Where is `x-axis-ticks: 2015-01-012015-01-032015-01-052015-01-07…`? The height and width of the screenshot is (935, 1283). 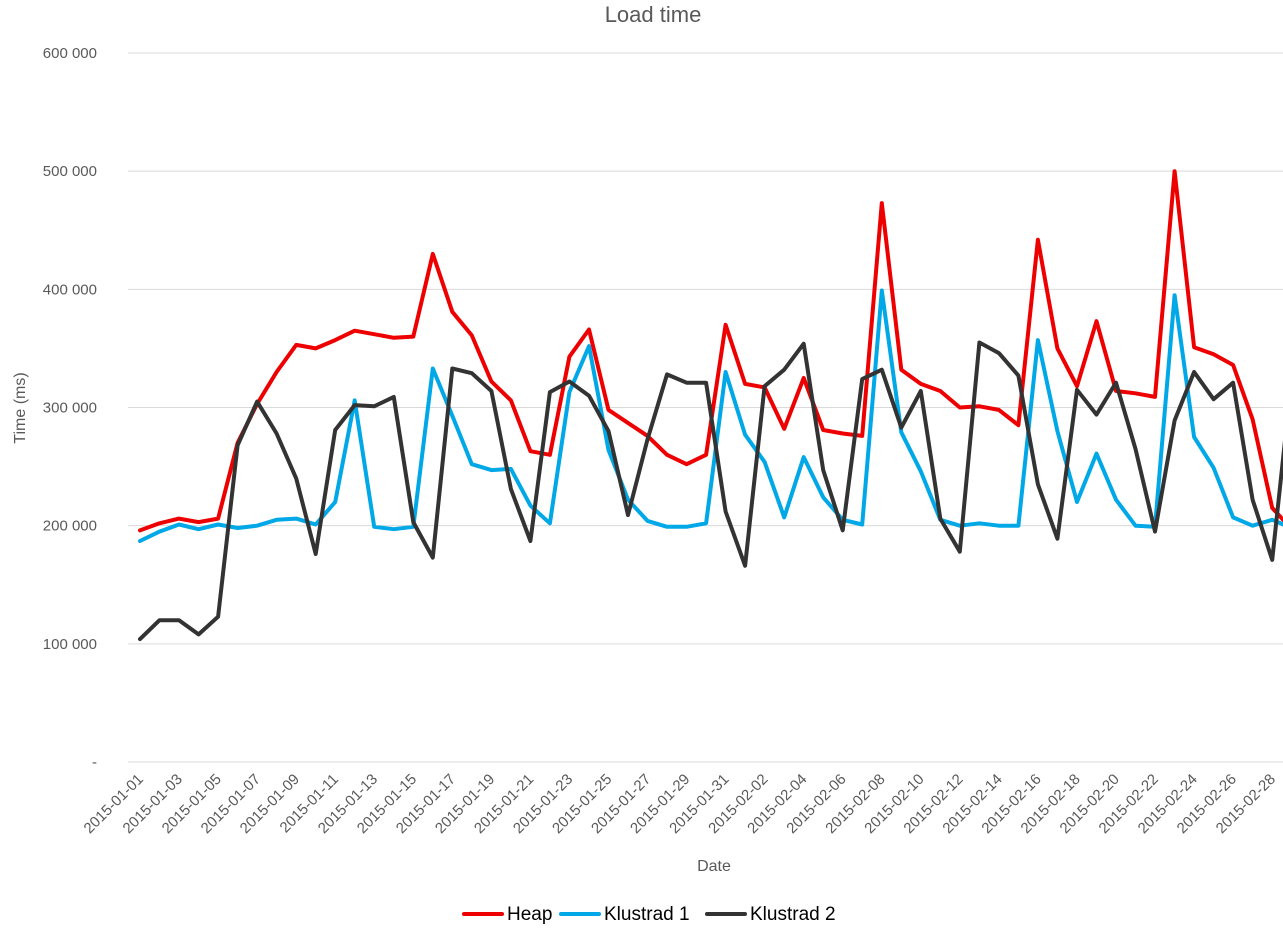
x-axis-ticks: 2015-01-012015-01-032015-01-052015-01-07… is located at coordinates (680, 804).